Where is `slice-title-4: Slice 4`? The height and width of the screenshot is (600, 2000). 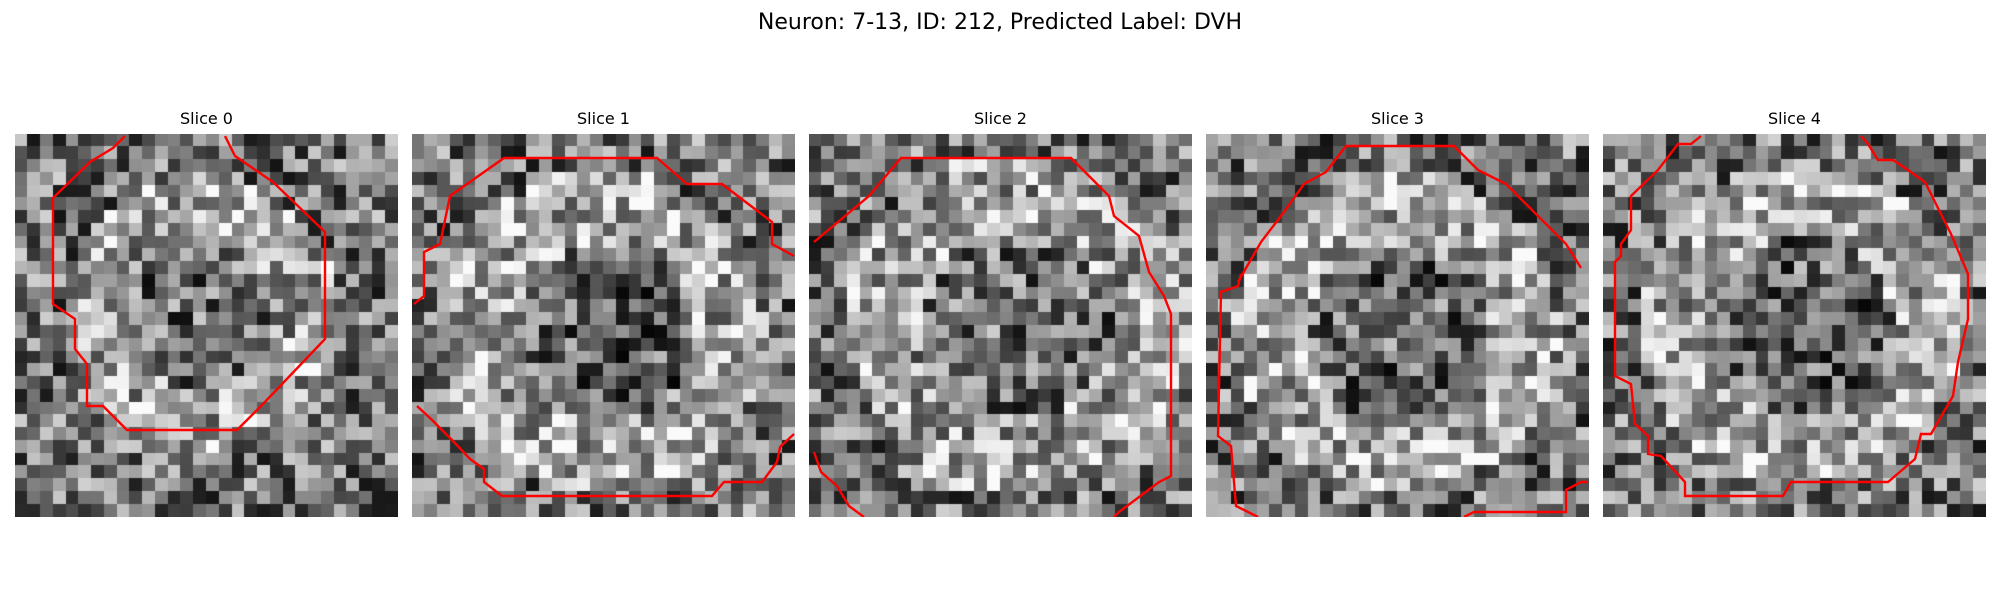 slice-title-4: Slice 4 is located at coordinates (1794, 118).